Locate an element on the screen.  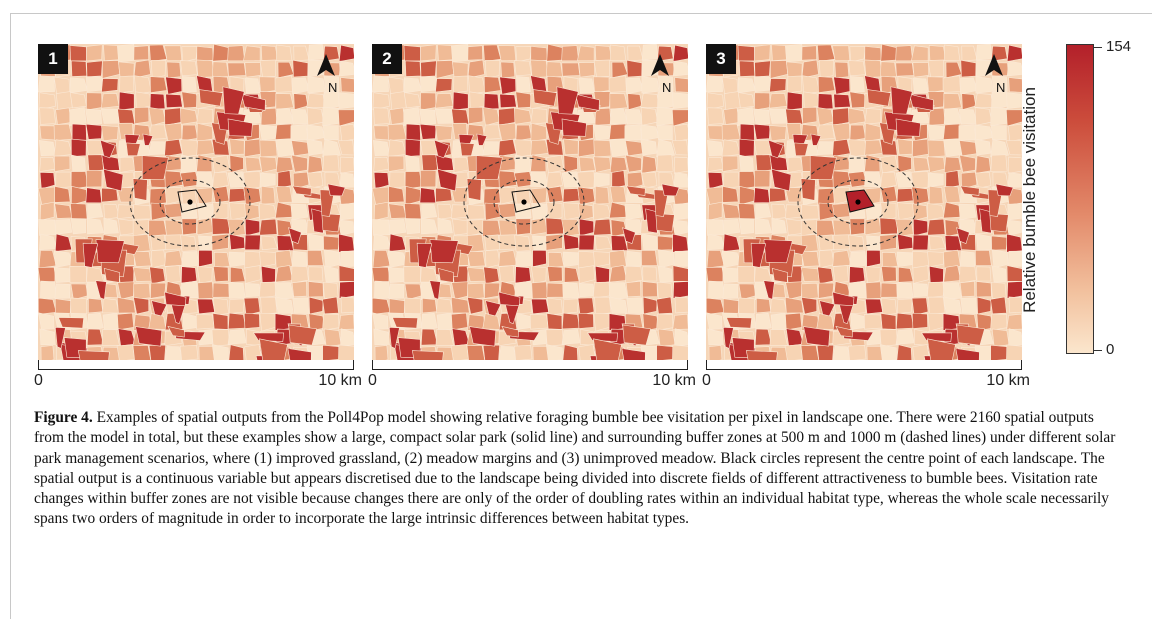
map-panel-2: N 2 is located at coordinates (530, 202).